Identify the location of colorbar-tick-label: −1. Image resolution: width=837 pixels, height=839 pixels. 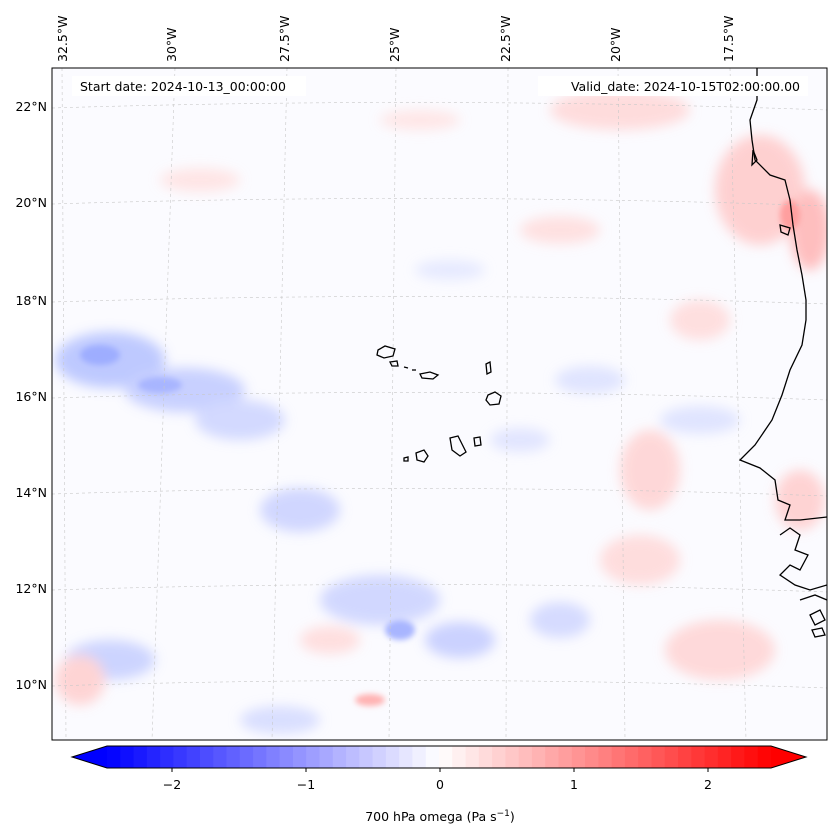
(306, 784).